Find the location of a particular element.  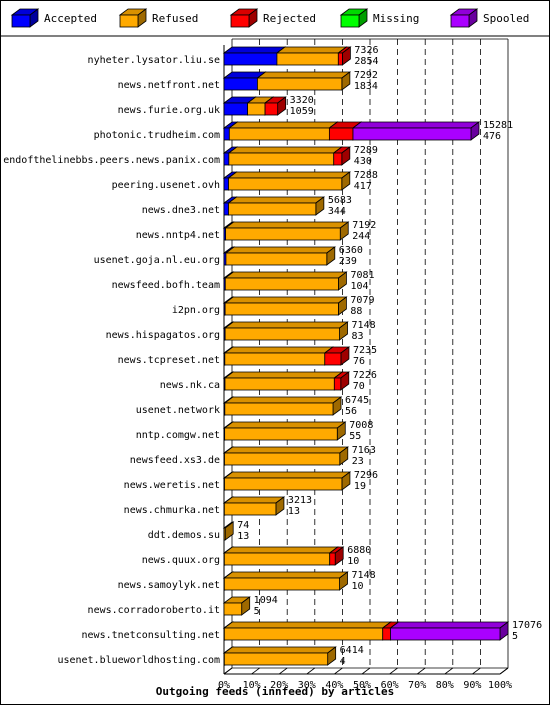

legend-item-rejected: Rejected is located at coordinates (272, 18).